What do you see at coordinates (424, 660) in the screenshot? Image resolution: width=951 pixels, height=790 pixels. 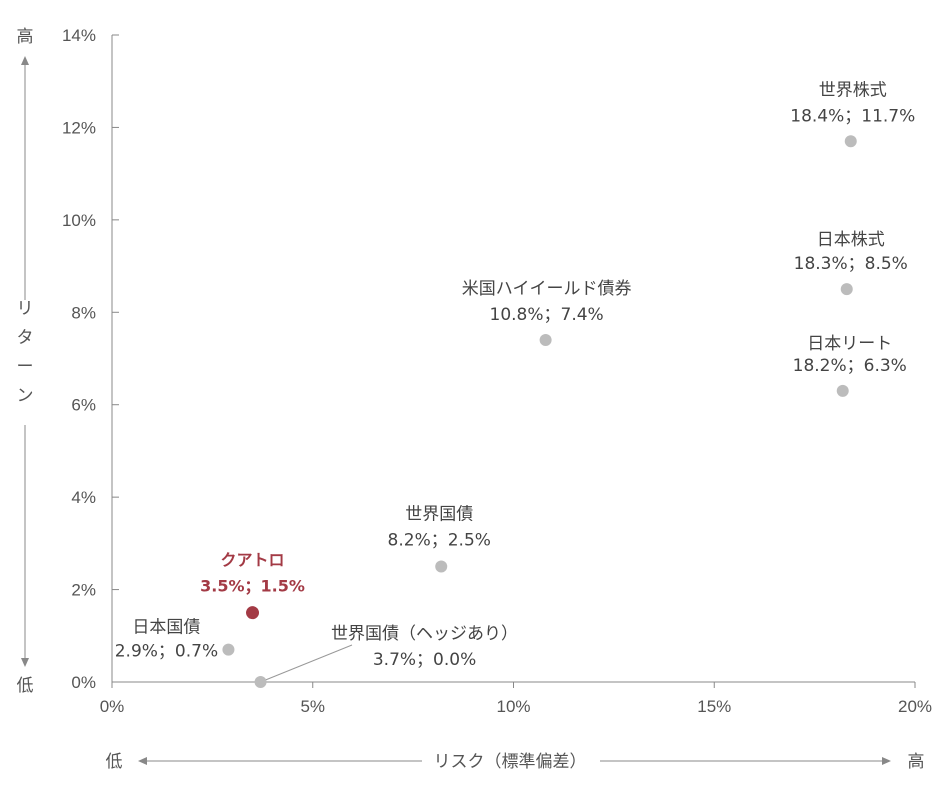 I see `point-value-label: 3.7%；0.0%` at bounding box center [424, 660].